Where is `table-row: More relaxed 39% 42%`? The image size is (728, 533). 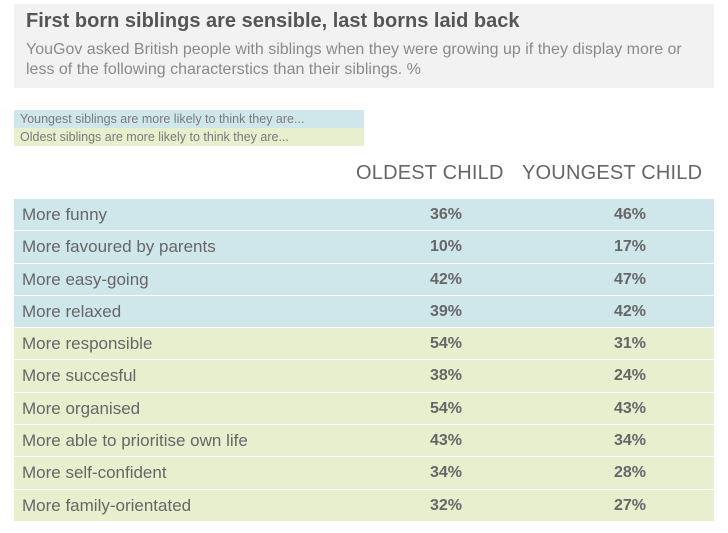 table-row: More relaxed 39% 42% is located at coordinates (364, 312).